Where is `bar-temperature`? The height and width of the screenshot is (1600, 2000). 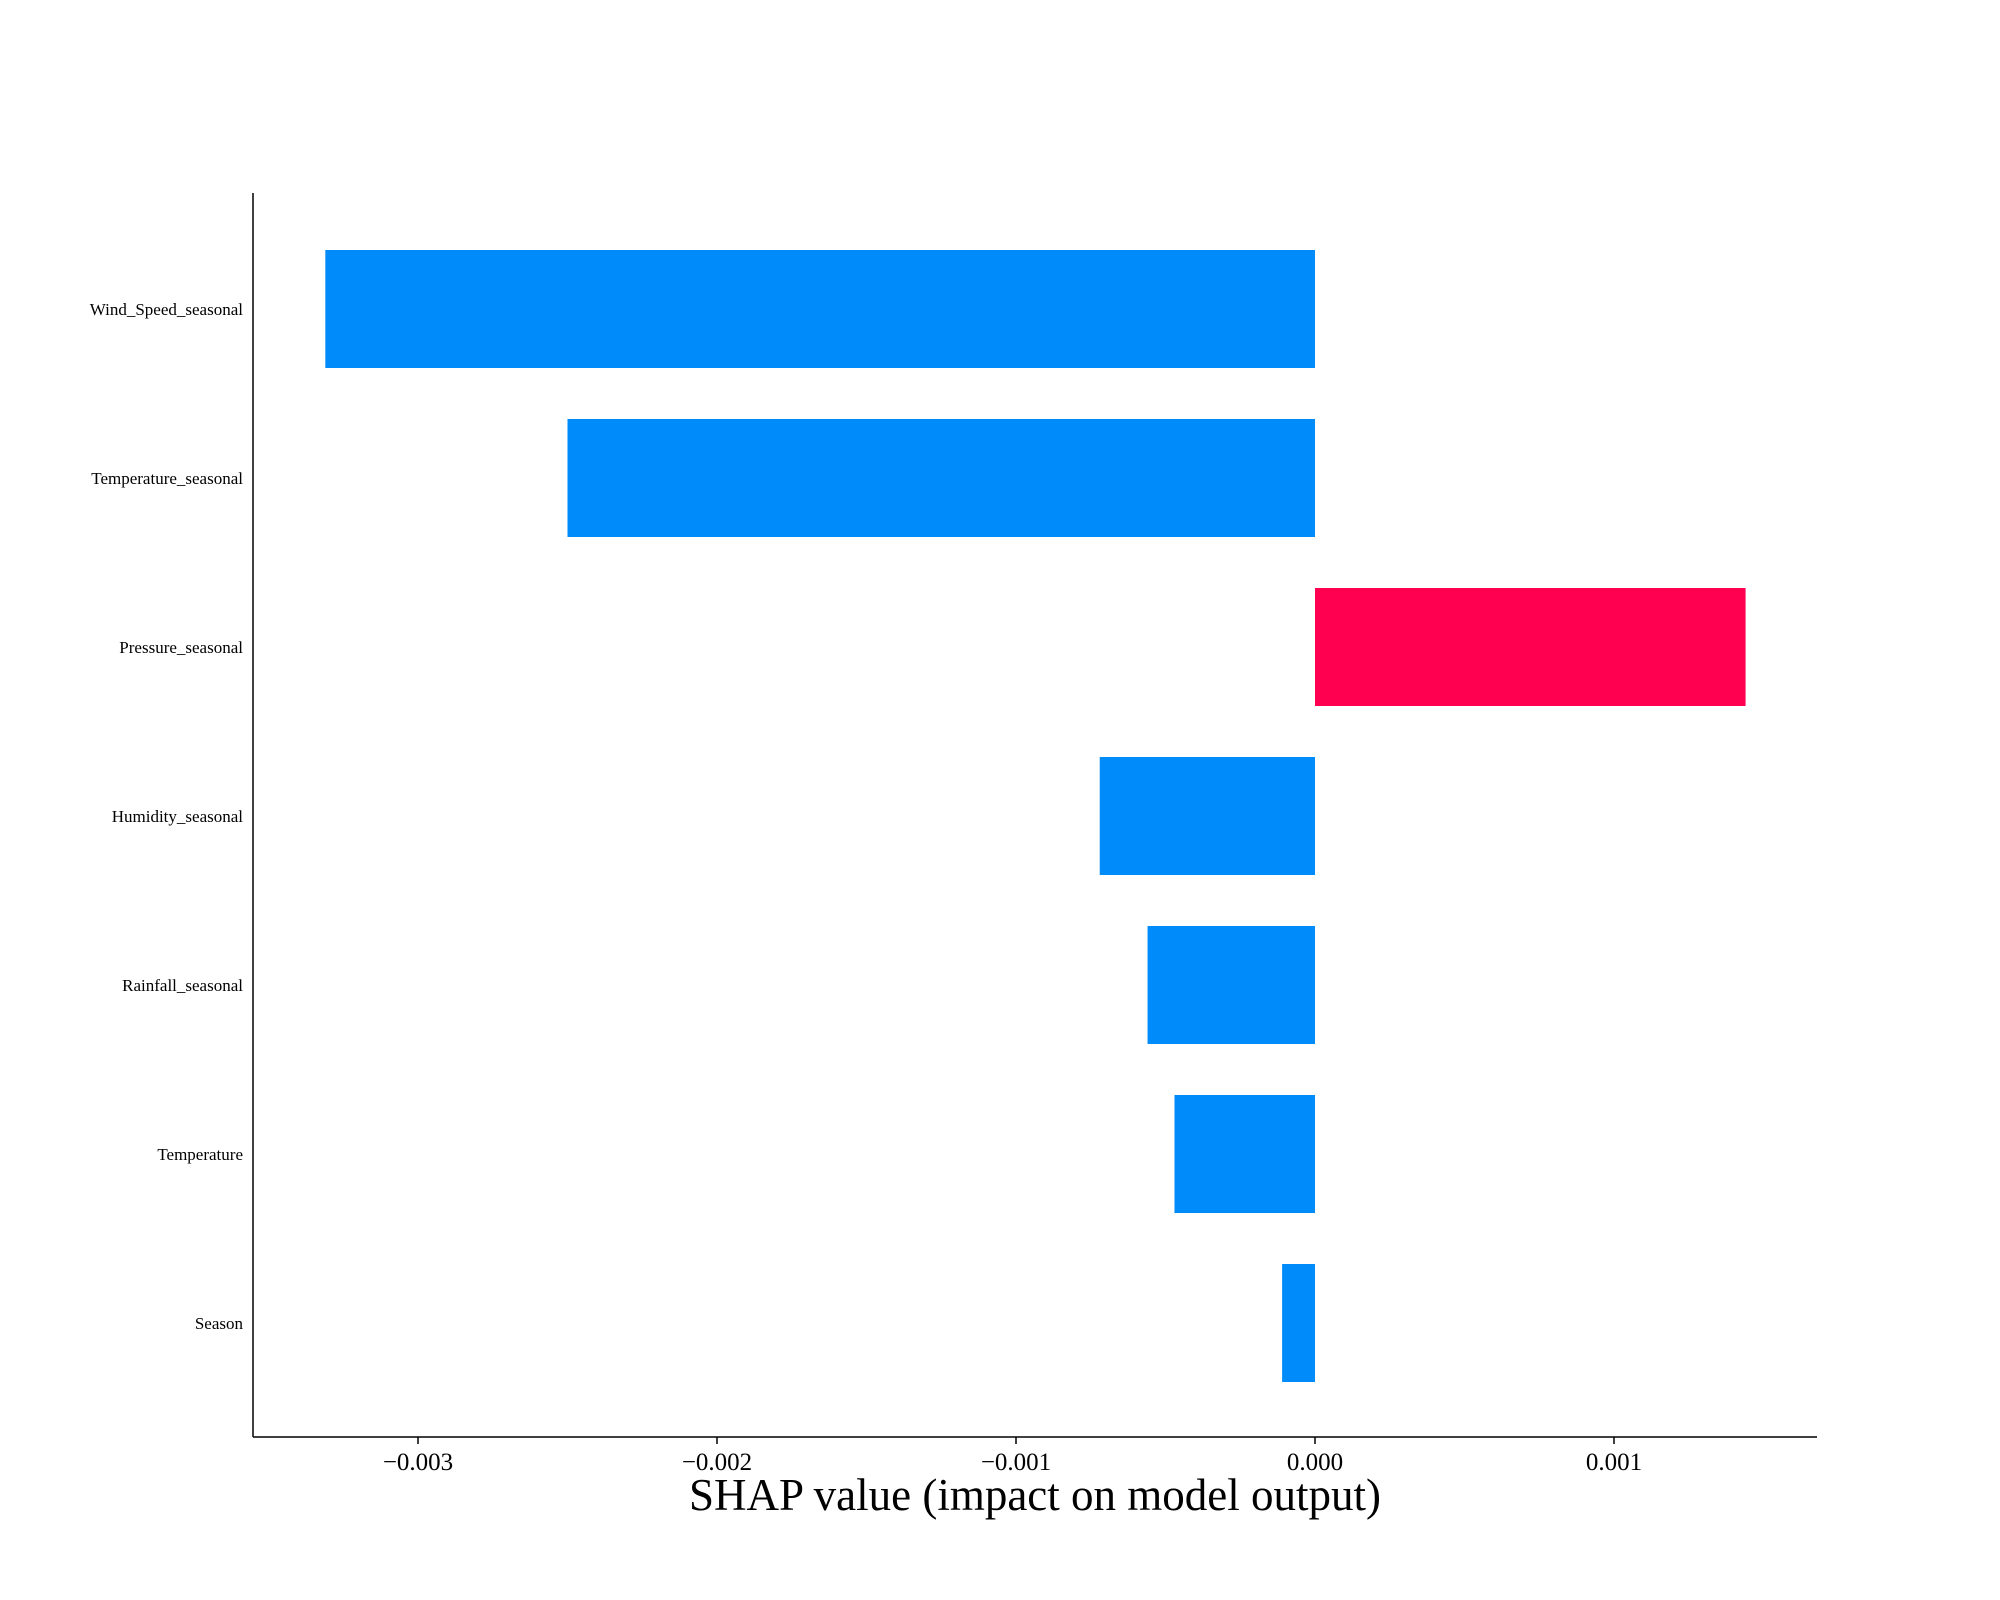 bar-temperature is located at coordinates (1244, 1154).